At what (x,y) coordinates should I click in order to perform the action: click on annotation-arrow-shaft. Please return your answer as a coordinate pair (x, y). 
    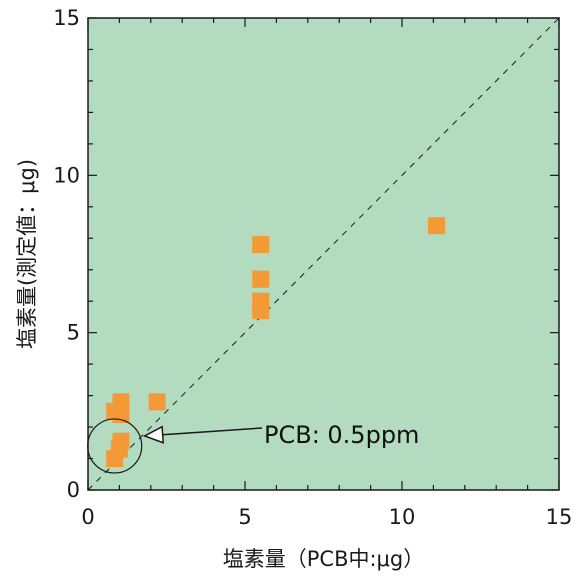
    Looking at the image, I should click on (212, 431).